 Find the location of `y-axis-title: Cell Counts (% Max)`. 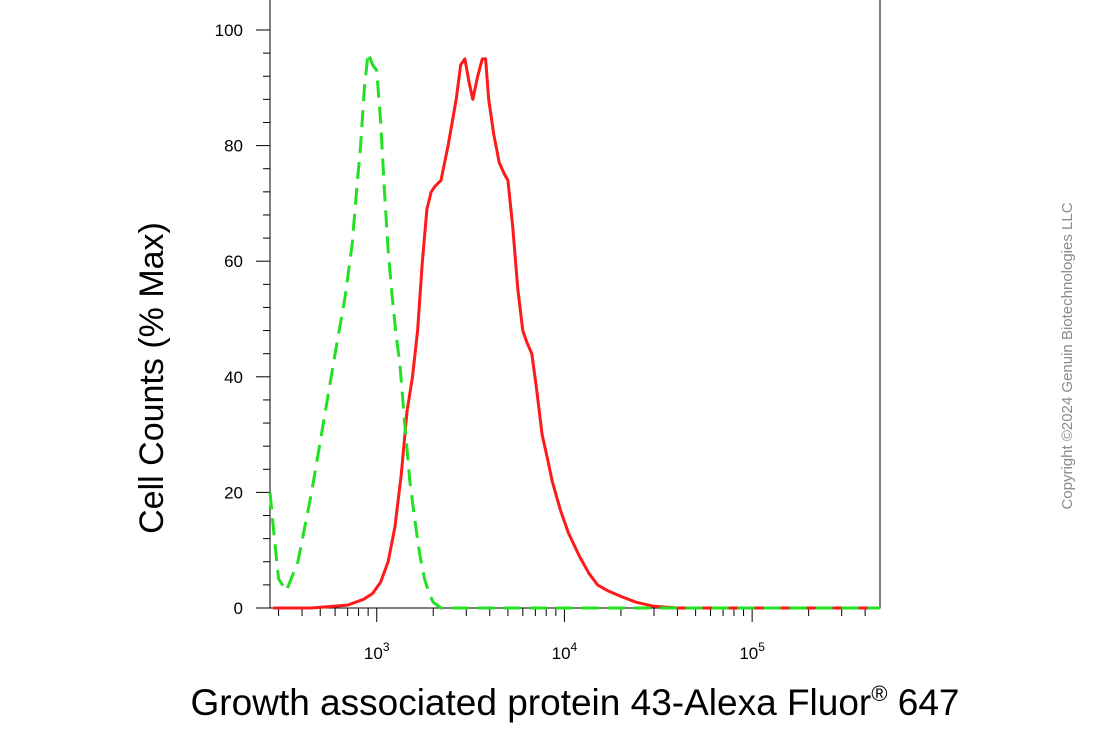

y-axis-title: Cell Counts (% Max) is located at coordinates (152, 378).